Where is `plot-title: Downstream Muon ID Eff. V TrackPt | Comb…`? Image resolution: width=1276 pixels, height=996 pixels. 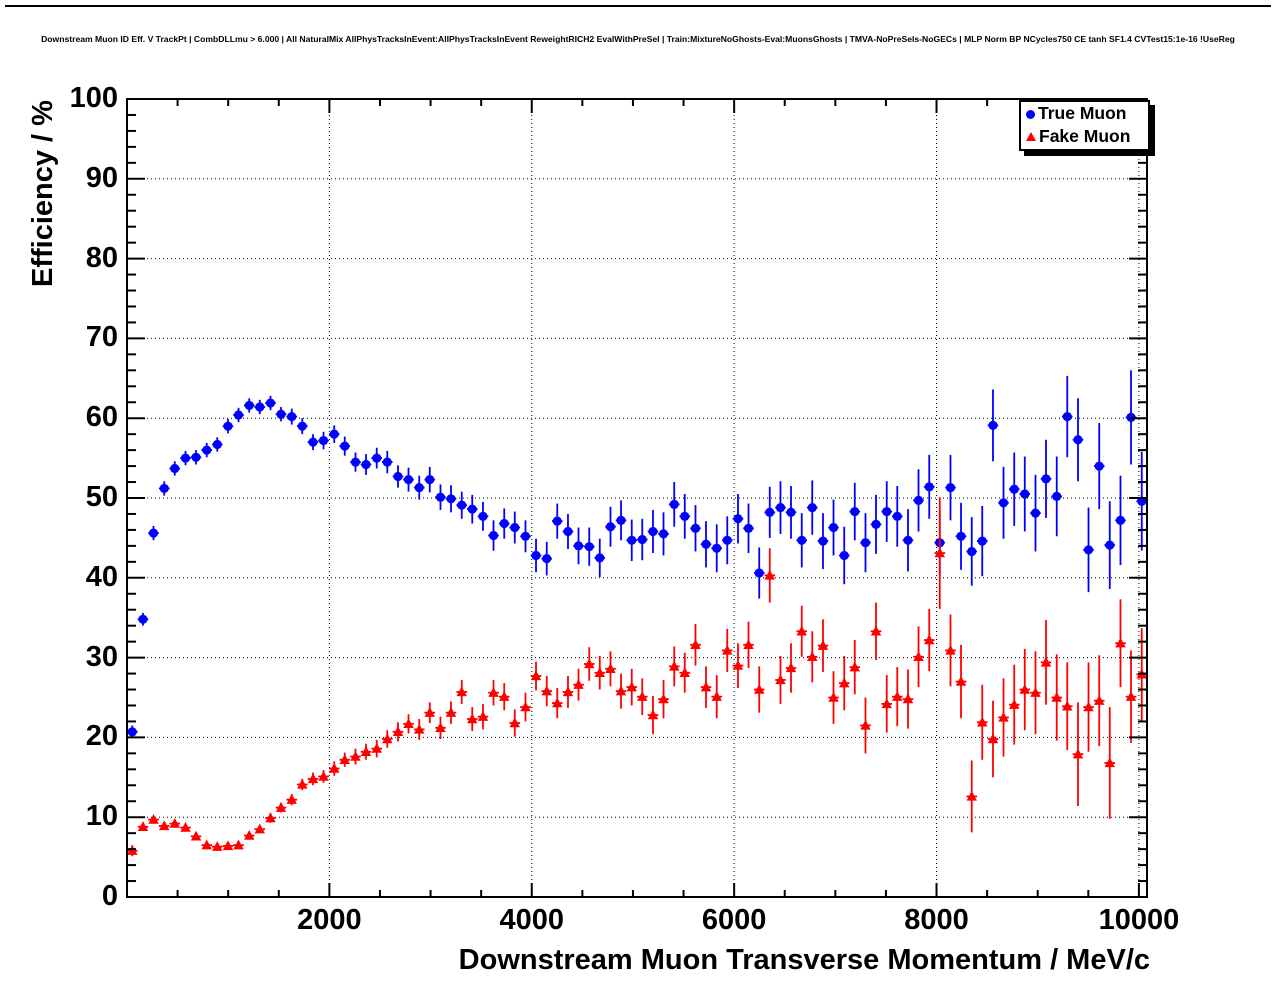
plot-title: Downstream Muon ID Eff. V TrackPt | Comb… is located at coordinates (638, 39).